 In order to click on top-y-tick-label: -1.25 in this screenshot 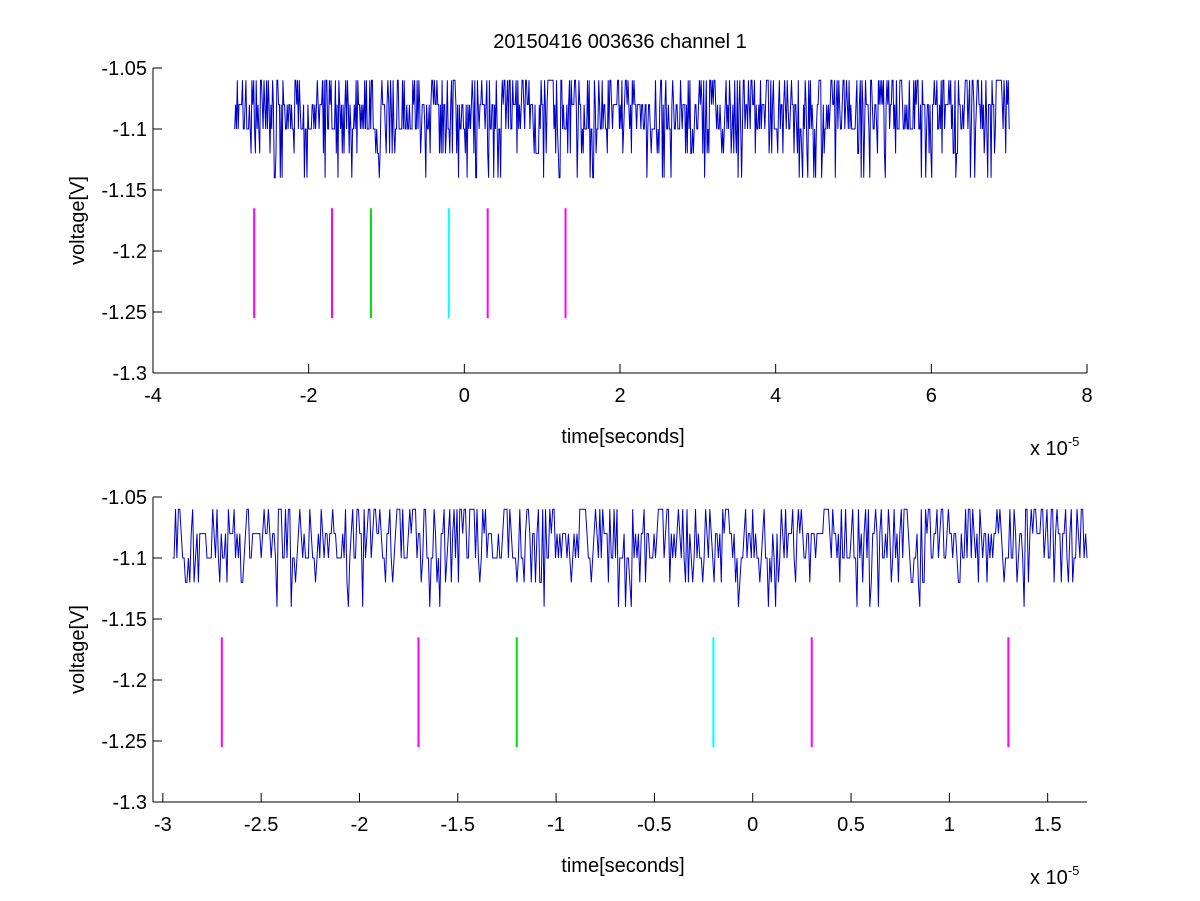, I will do `click(124, 313)`.